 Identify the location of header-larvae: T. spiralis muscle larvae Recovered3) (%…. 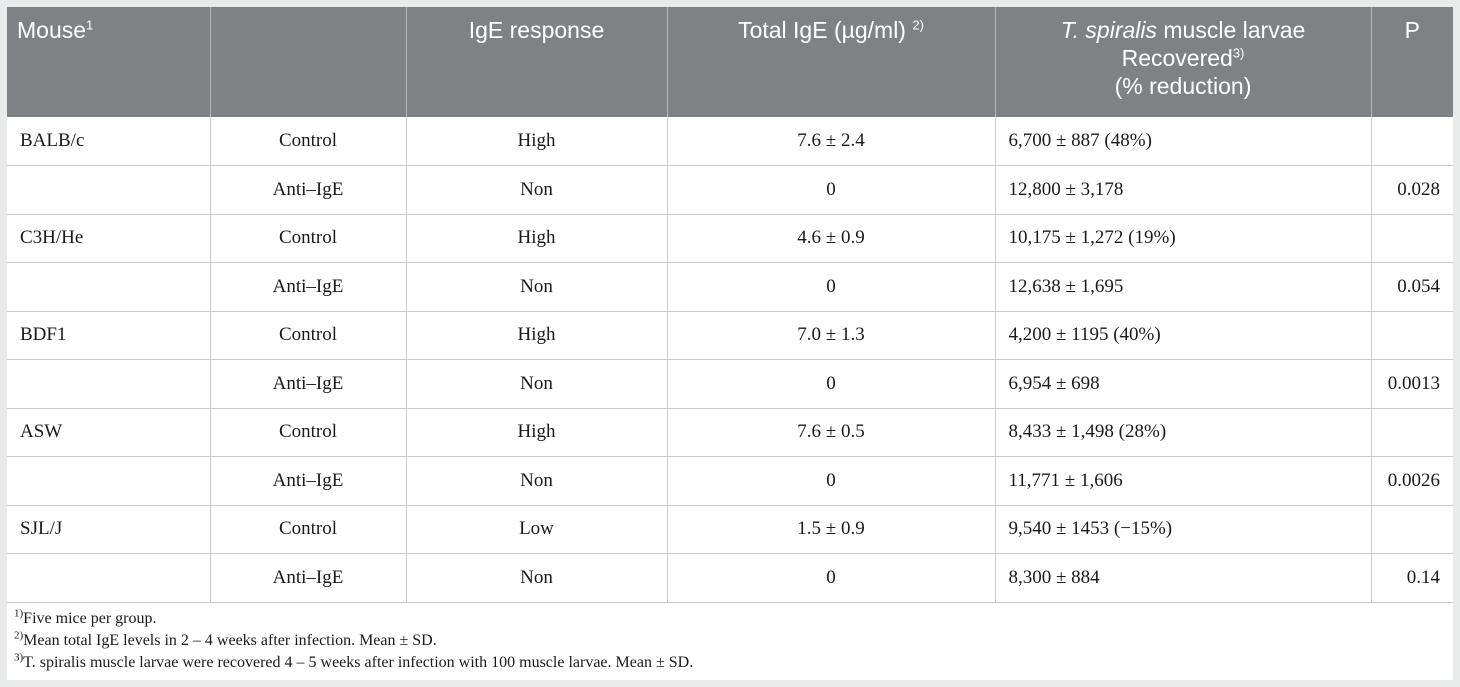
(1183, 62).